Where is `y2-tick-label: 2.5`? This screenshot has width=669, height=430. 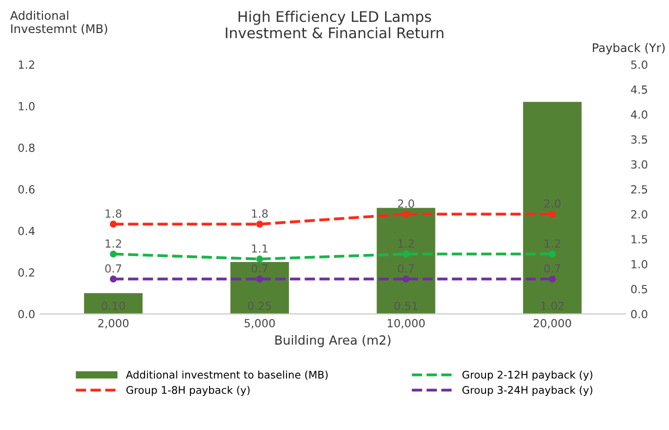 y2-tick-label: 2.5 is located at coordinates (639, 189).